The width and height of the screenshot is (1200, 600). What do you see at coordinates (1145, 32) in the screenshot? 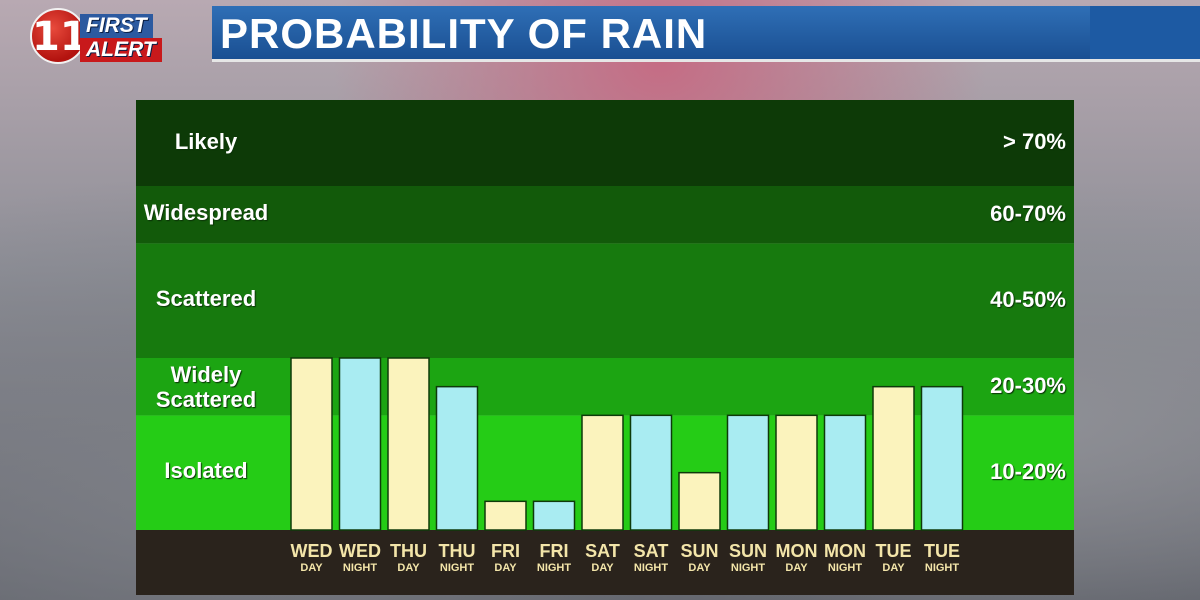
I see `header-endcap` at bounding box center [1145, 32].